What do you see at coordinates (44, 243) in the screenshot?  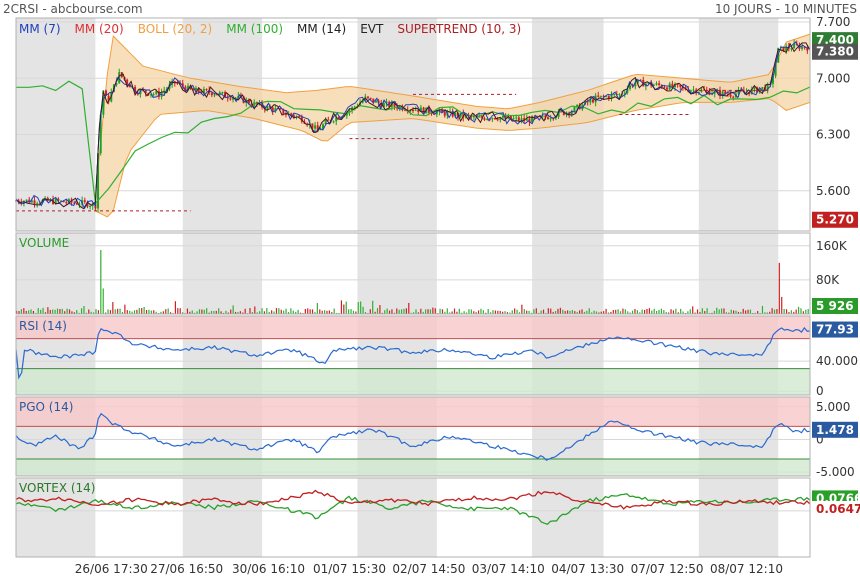 I see `volume-title: VOLUME` at bounding box center [44, 243].